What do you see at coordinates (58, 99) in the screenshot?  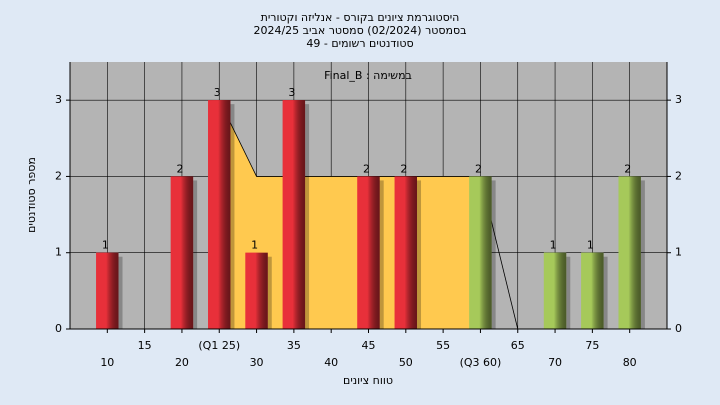 I see `y-tick-label: 3` at bounding box center [58, 99].